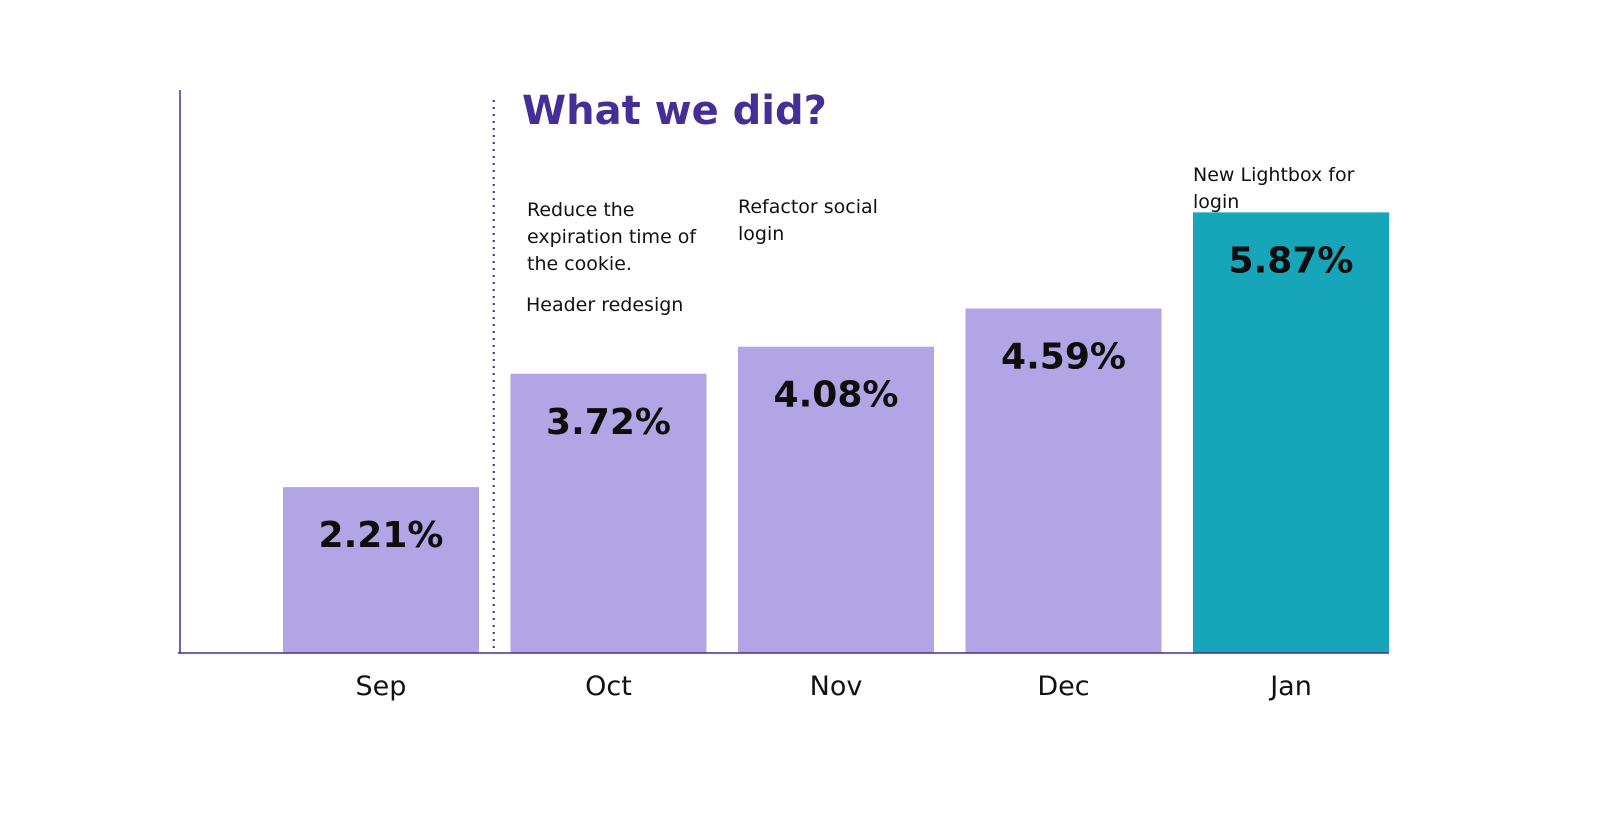 This screenshot has width=1600, height=819. I want to click on annotation-line: Reduce the, so click(581, 210).